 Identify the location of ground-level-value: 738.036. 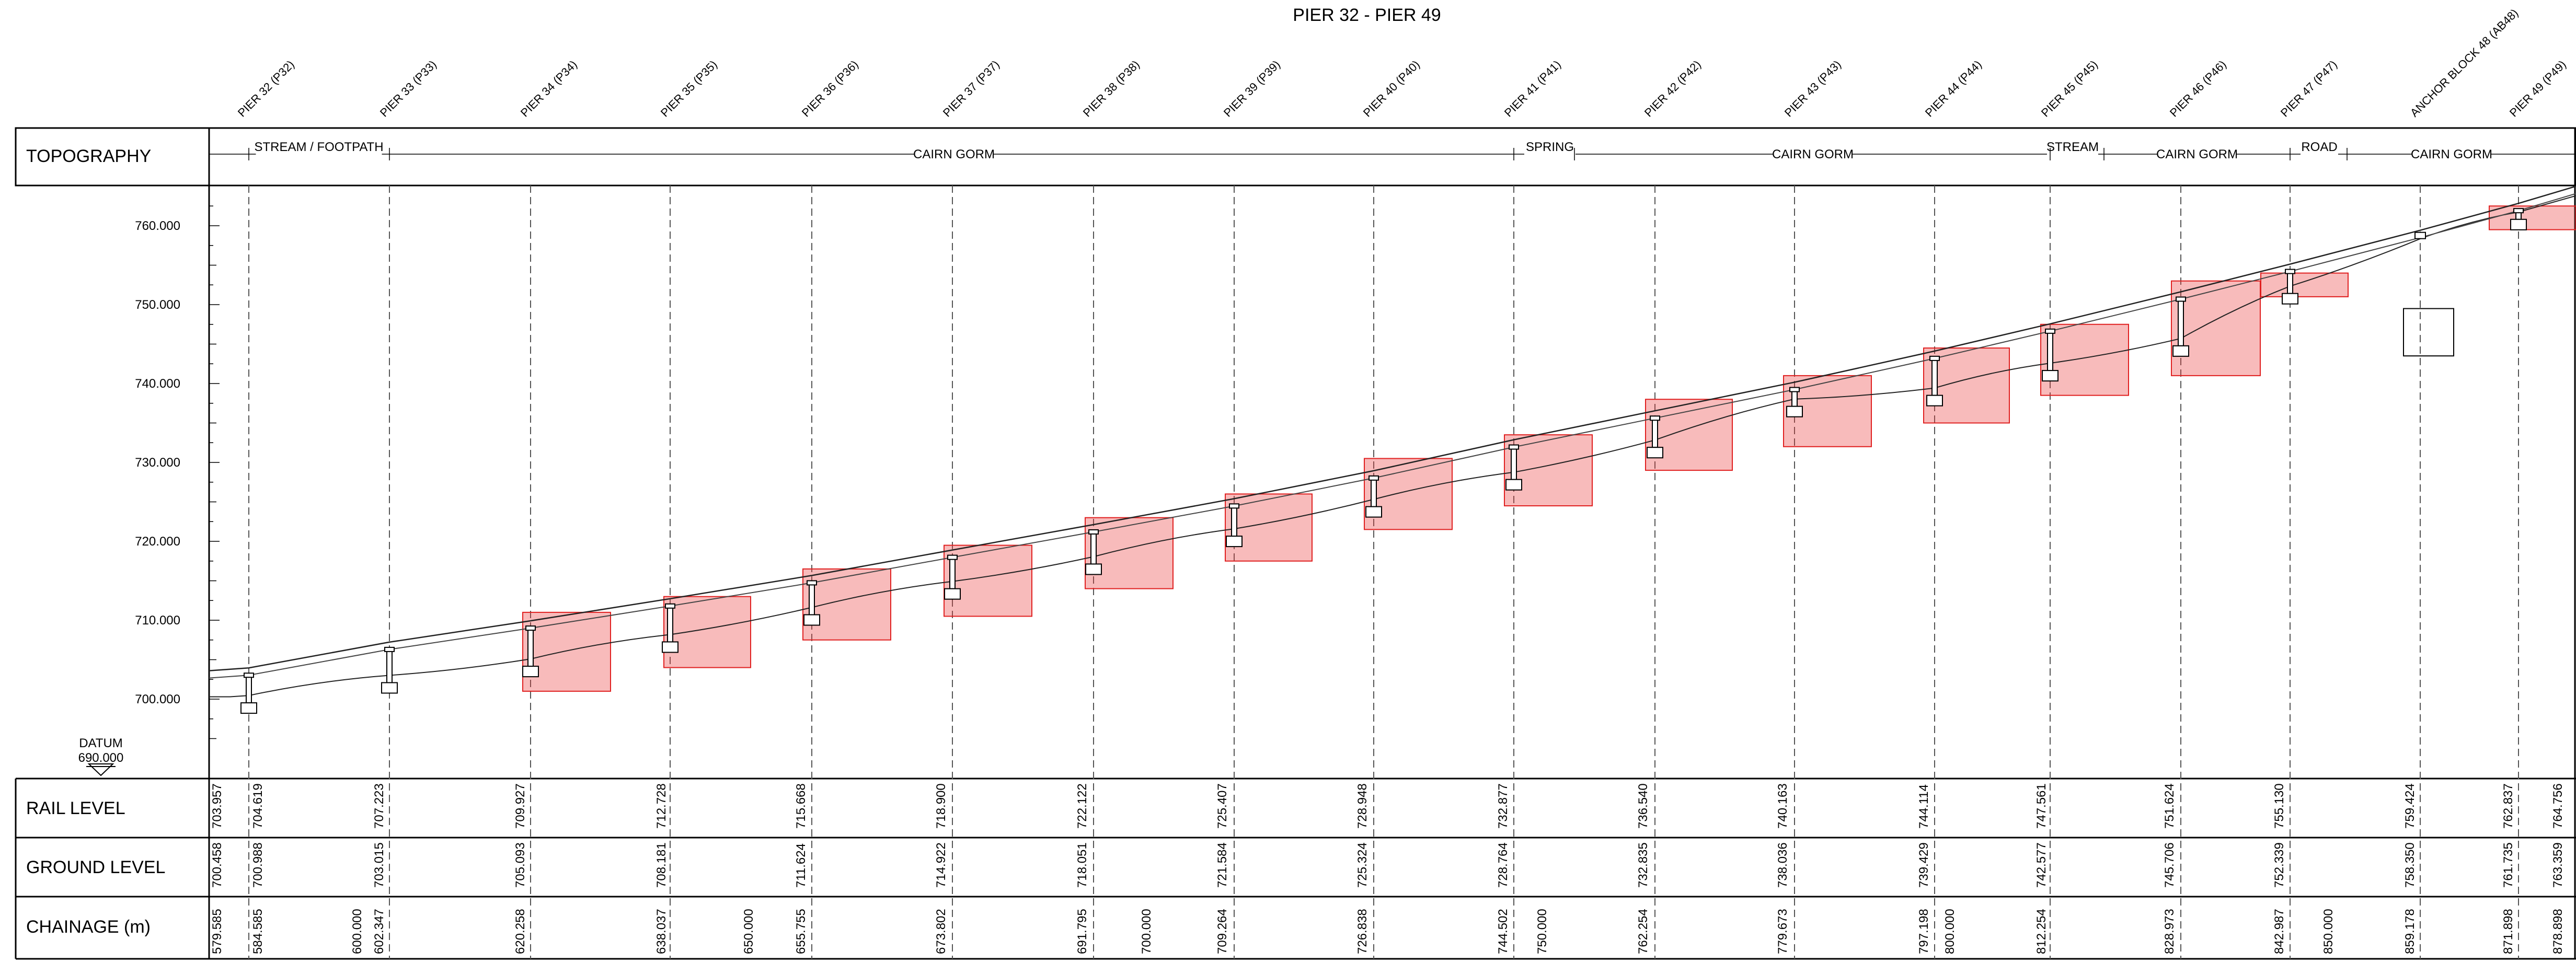
(1783, 865).